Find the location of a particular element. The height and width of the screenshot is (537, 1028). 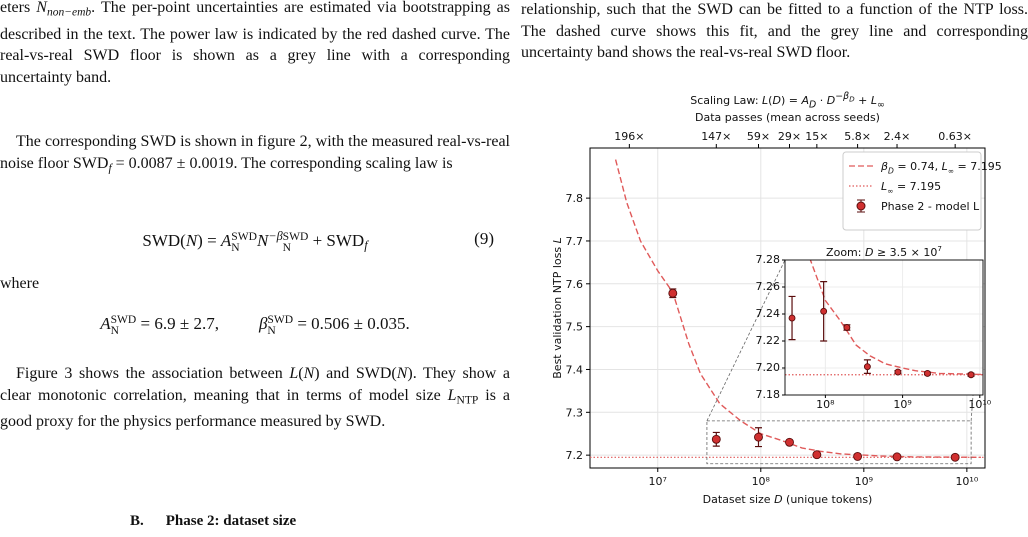

y-tick-label: 7.26 is located at coordinates (768, 286).